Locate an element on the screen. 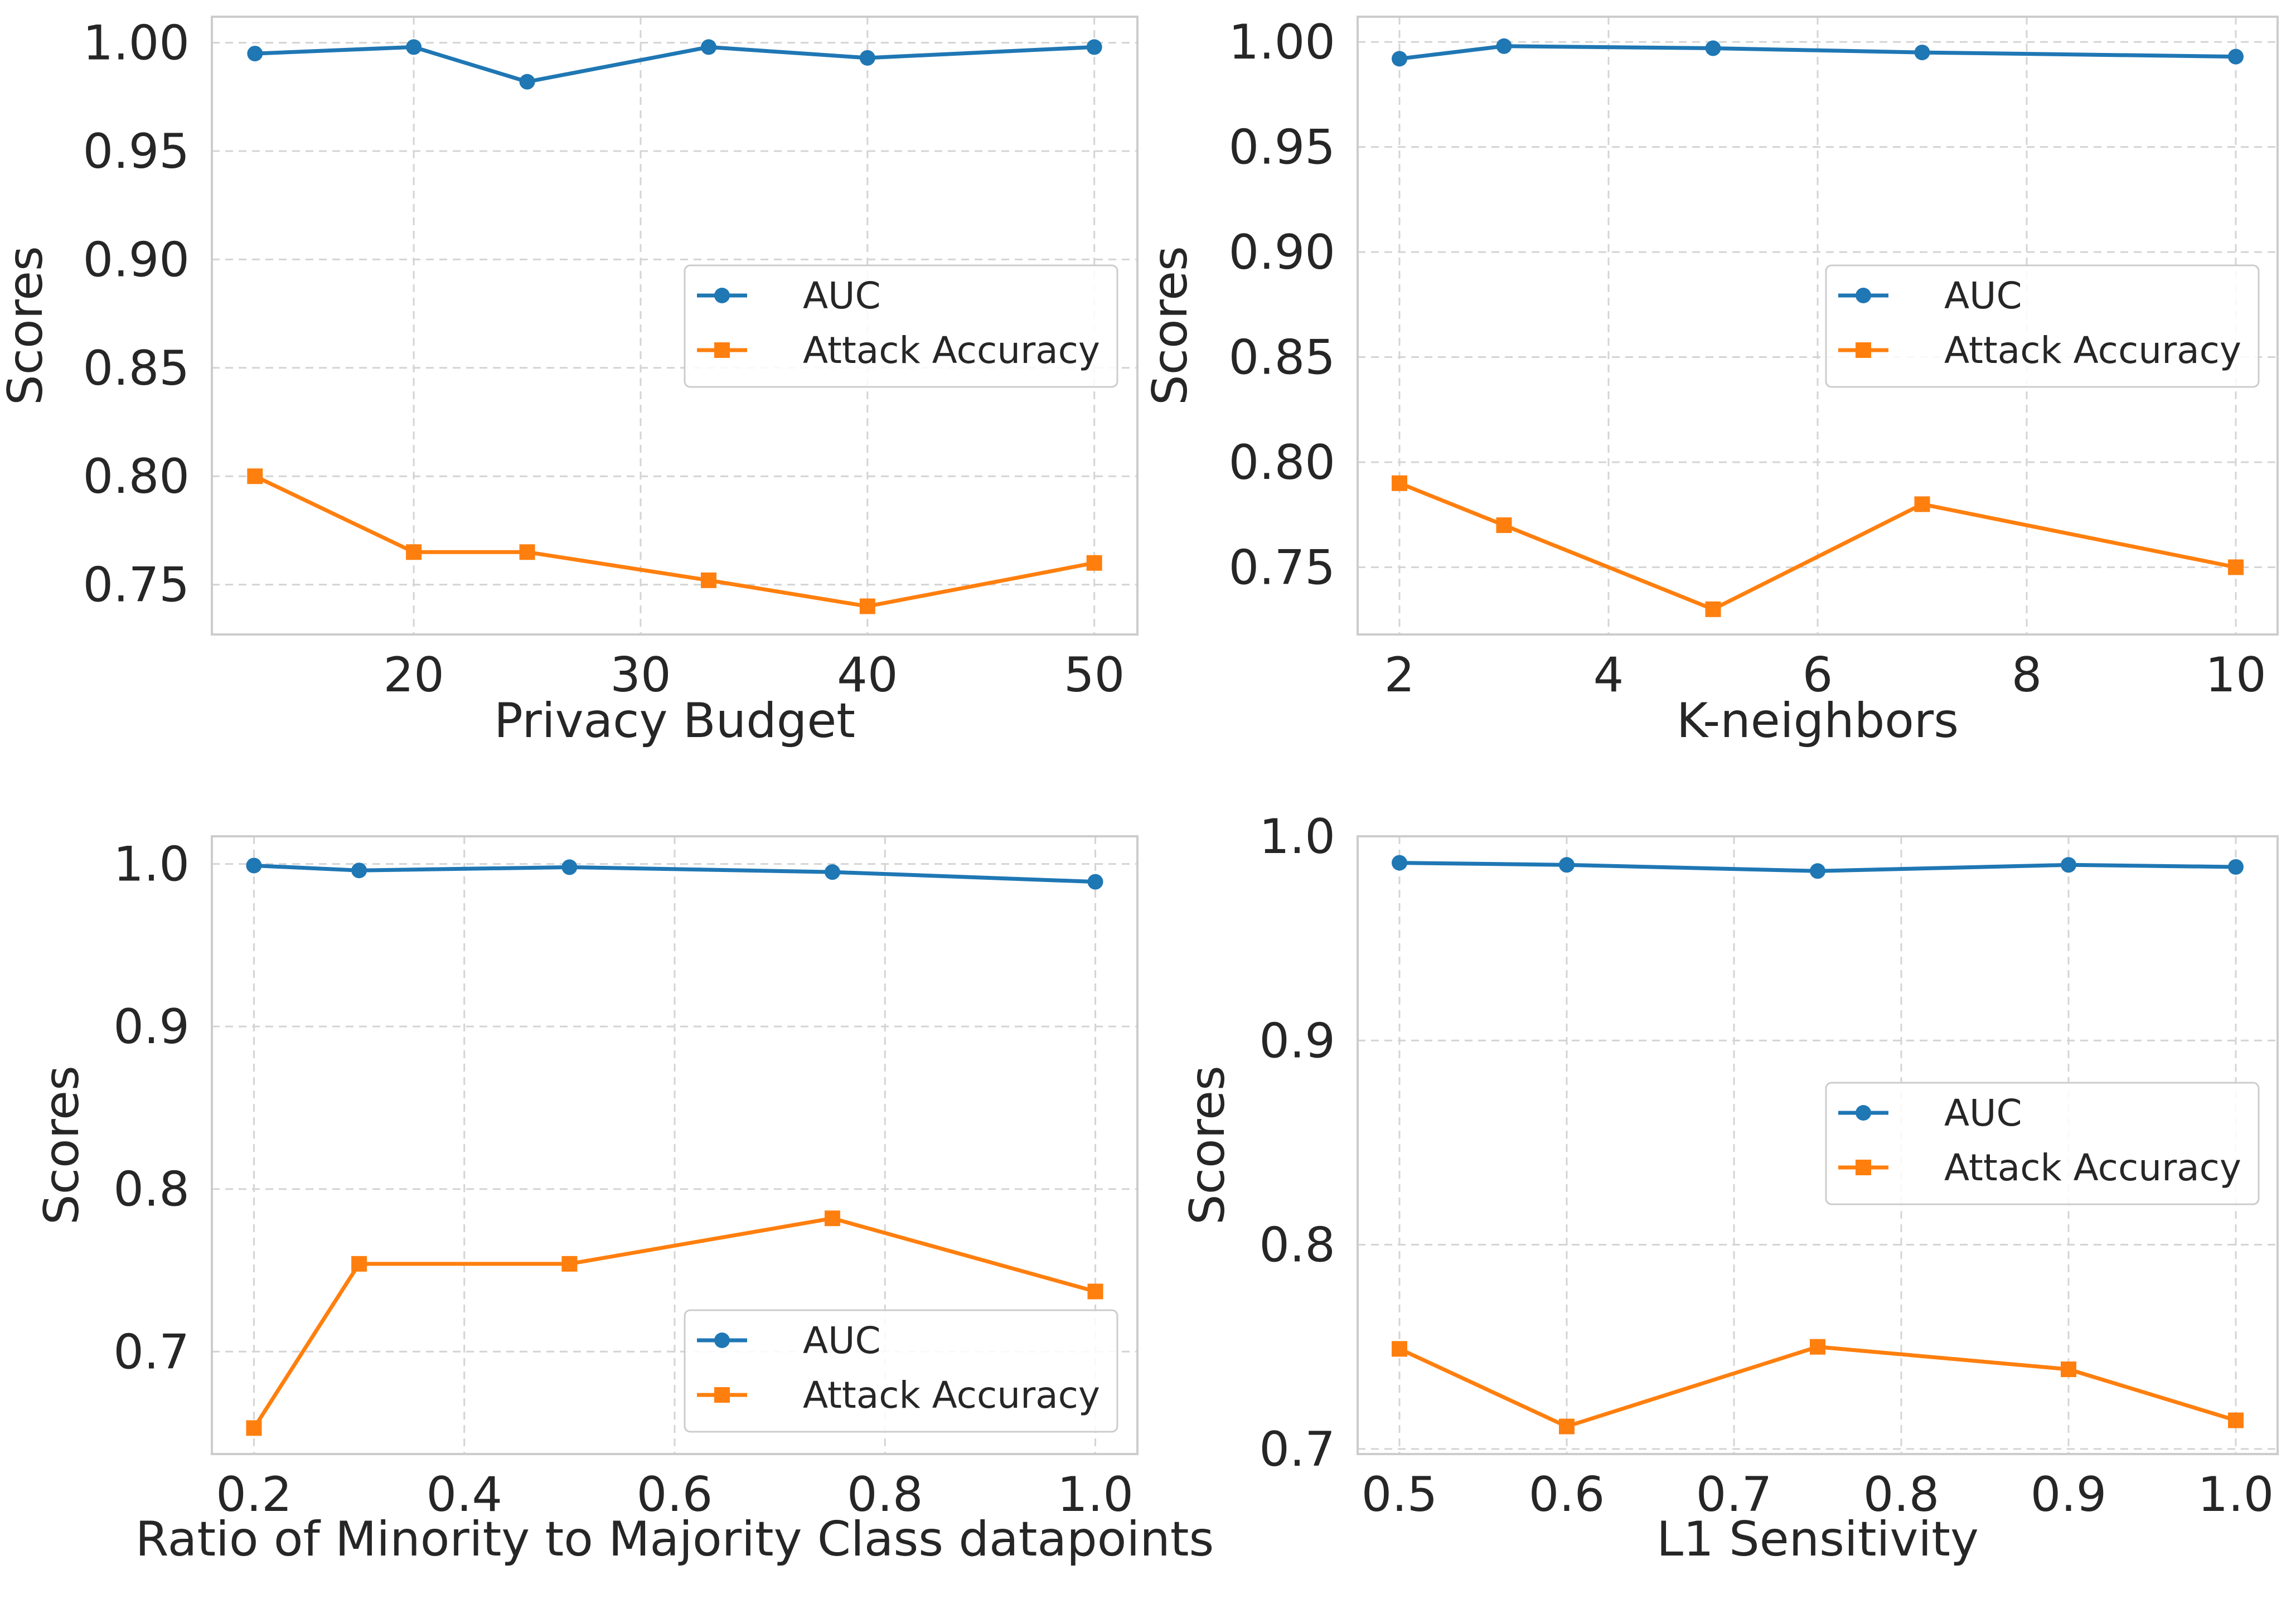 The image size is (2296, 1599). y-tick-label: 0.85 is located at coordinates (1282, 358).